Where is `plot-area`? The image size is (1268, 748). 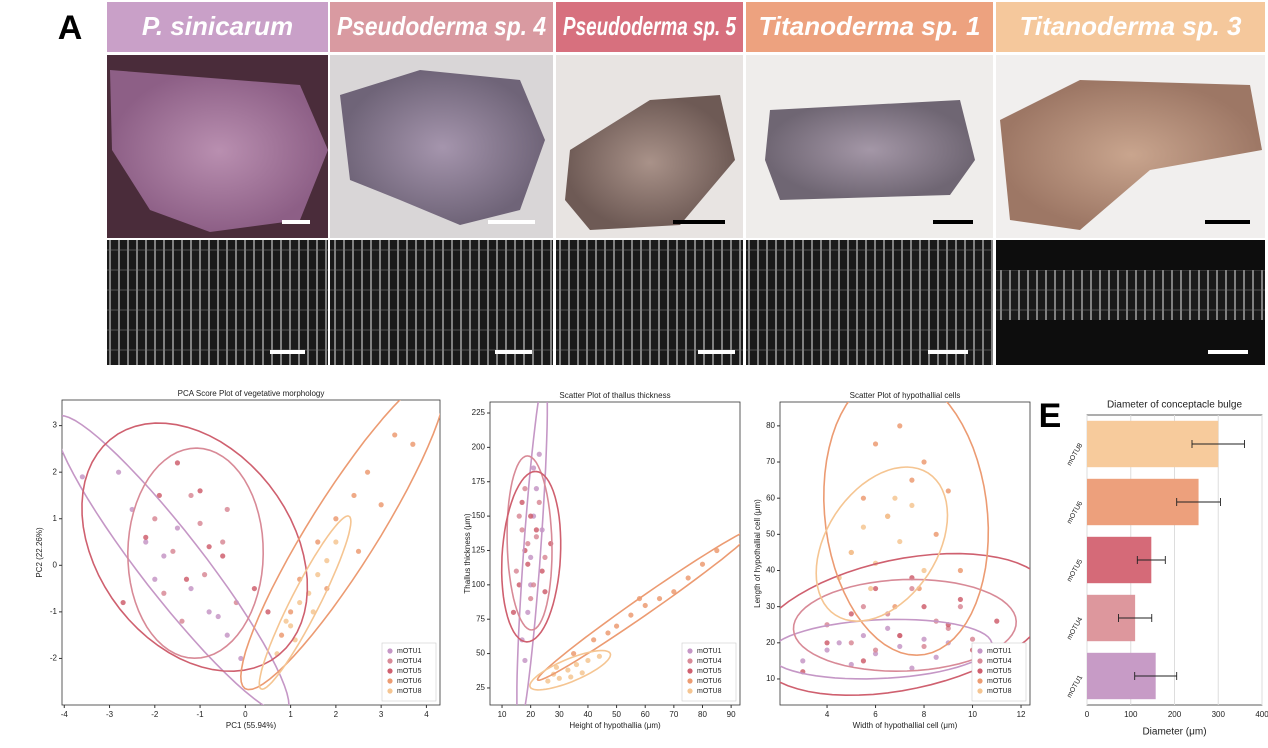 plot-area is located at coordinates (251, 552).